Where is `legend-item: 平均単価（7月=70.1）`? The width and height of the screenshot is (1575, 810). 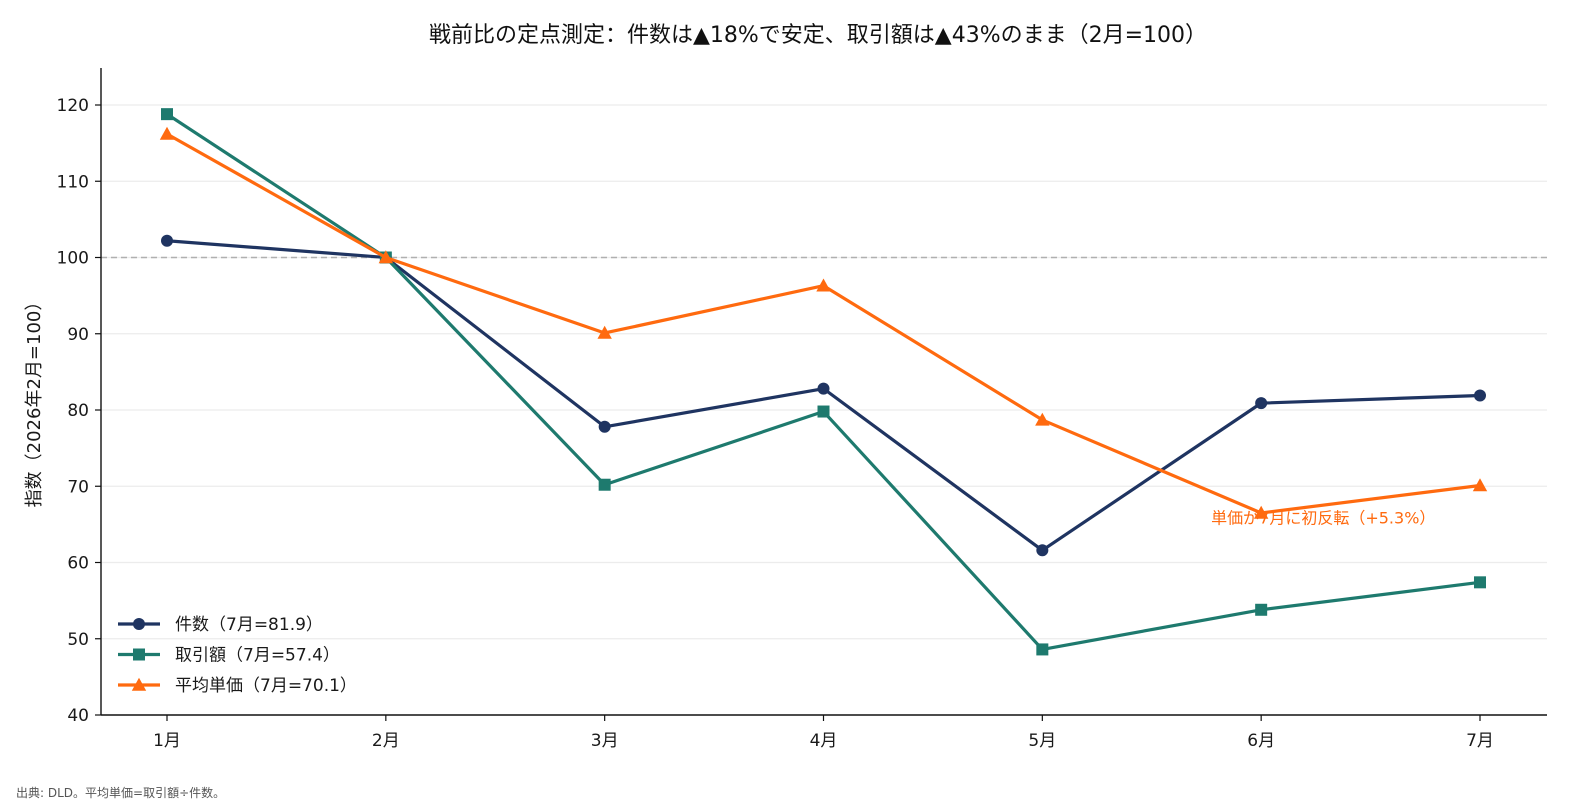
legend-item: 平均単価（7月=70.1） is located at coordinates (237, 686).